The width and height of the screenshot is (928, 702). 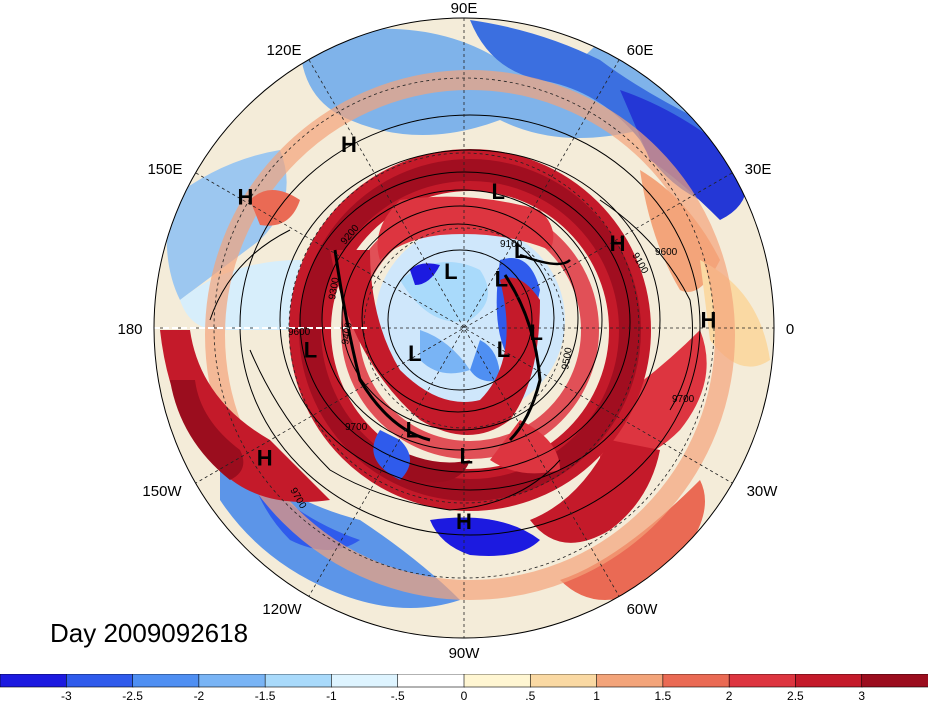 I want to click on lon-label-60e: 60E, so click(x=640, y=50).